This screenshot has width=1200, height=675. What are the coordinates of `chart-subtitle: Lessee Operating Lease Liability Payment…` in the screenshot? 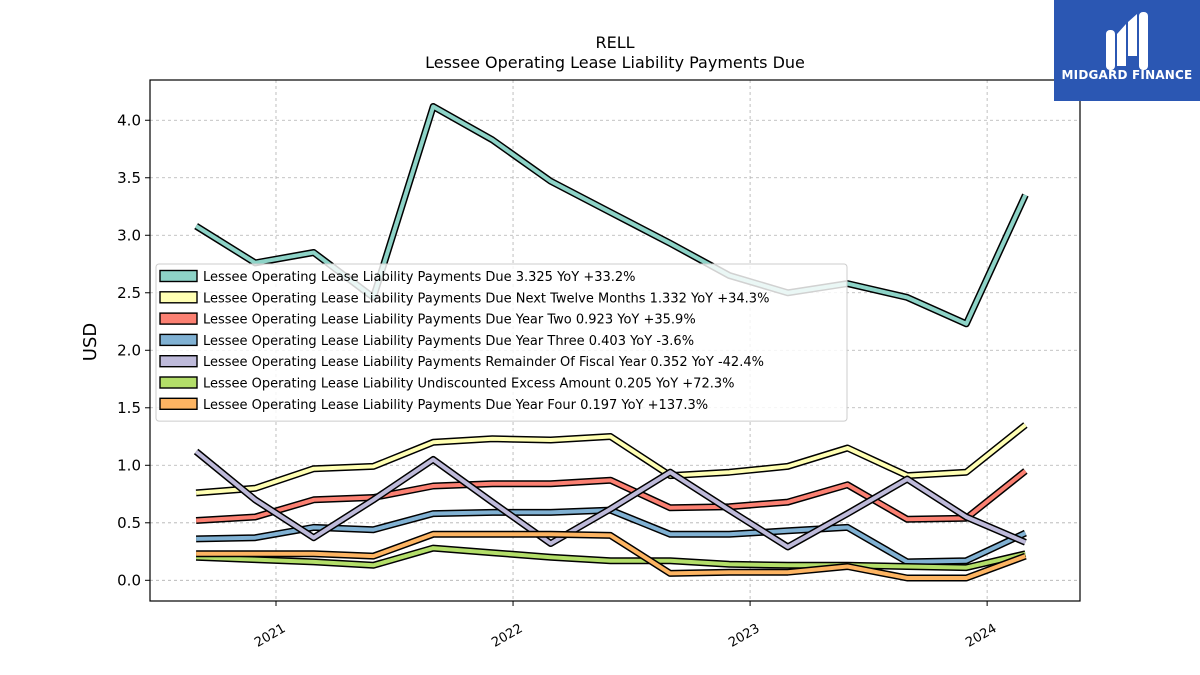 It's located at (615, 62).